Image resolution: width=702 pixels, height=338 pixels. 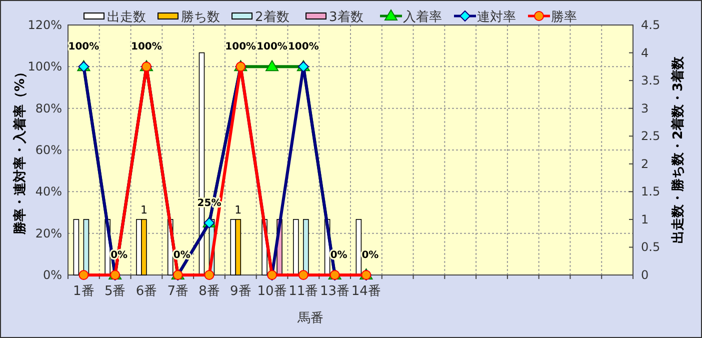 I want to click on y2-tick-label: 0, so click(x=645, y=275).